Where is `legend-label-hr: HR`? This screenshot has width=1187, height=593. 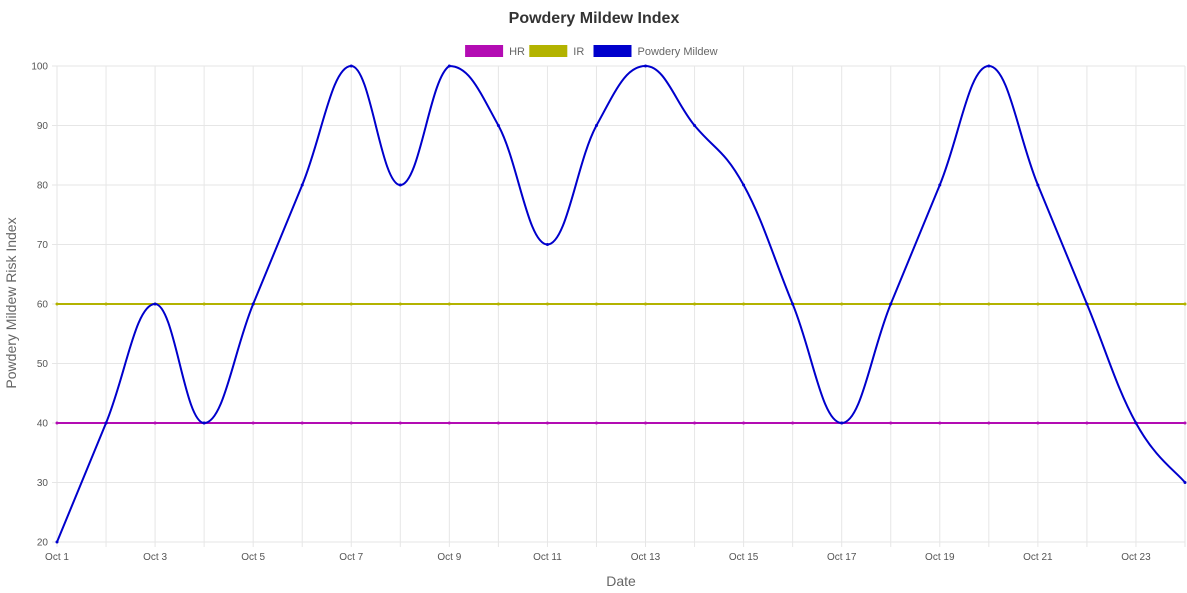 legend-label-hr: HR is located at coordinates (517, 52).